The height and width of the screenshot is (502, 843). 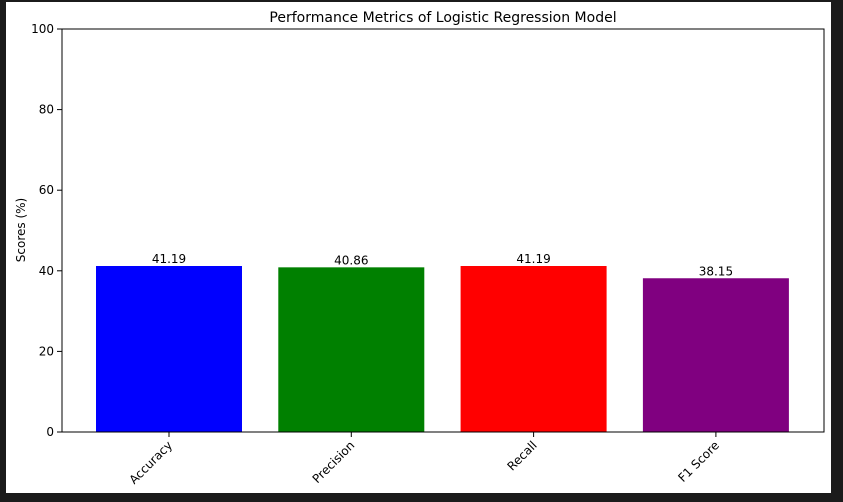 I want to click on bar-f1-score, so click(x=715, y=355).